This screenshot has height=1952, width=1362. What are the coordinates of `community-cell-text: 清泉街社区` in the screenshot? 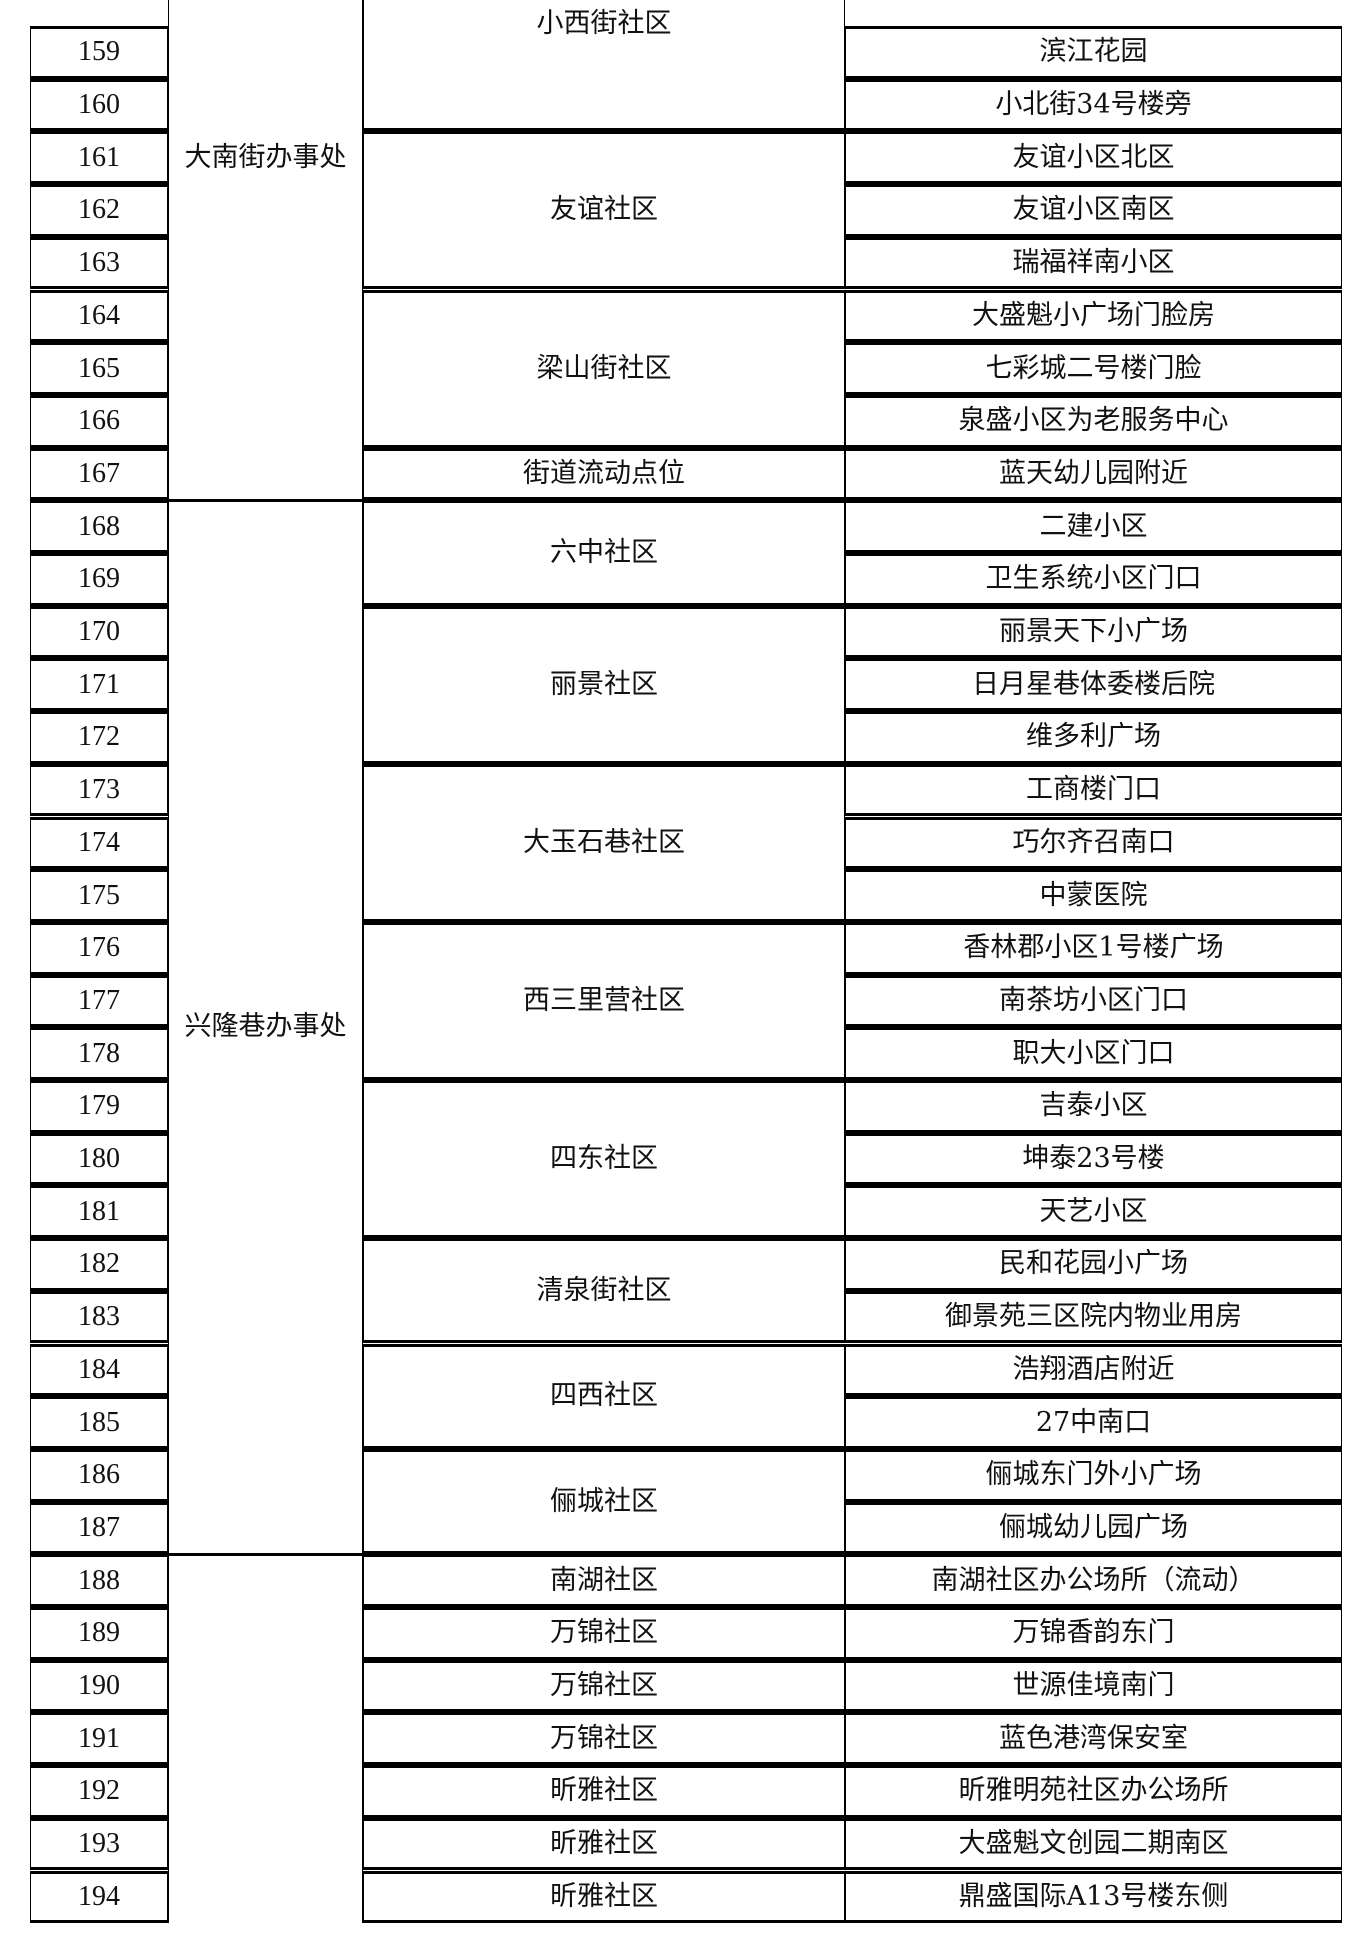 It's located at (604, 1290).